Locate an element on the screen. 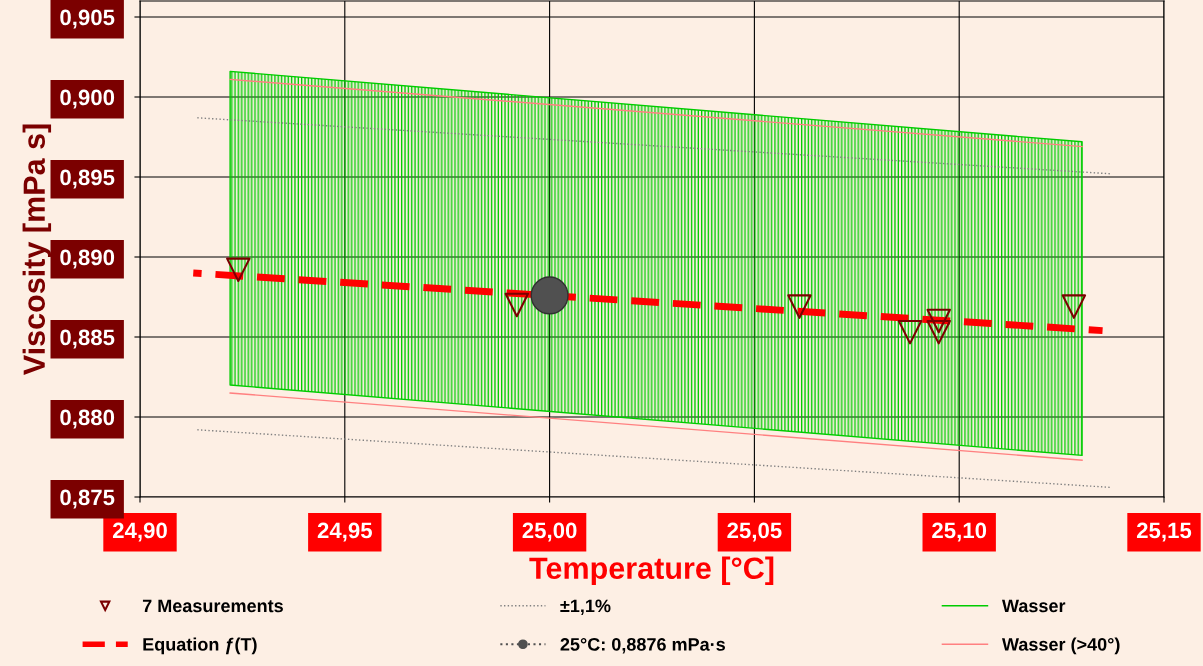 This screenshot has width=1203, height=666. y-tick-label: 0,880 is located at coordinates (87, 419).